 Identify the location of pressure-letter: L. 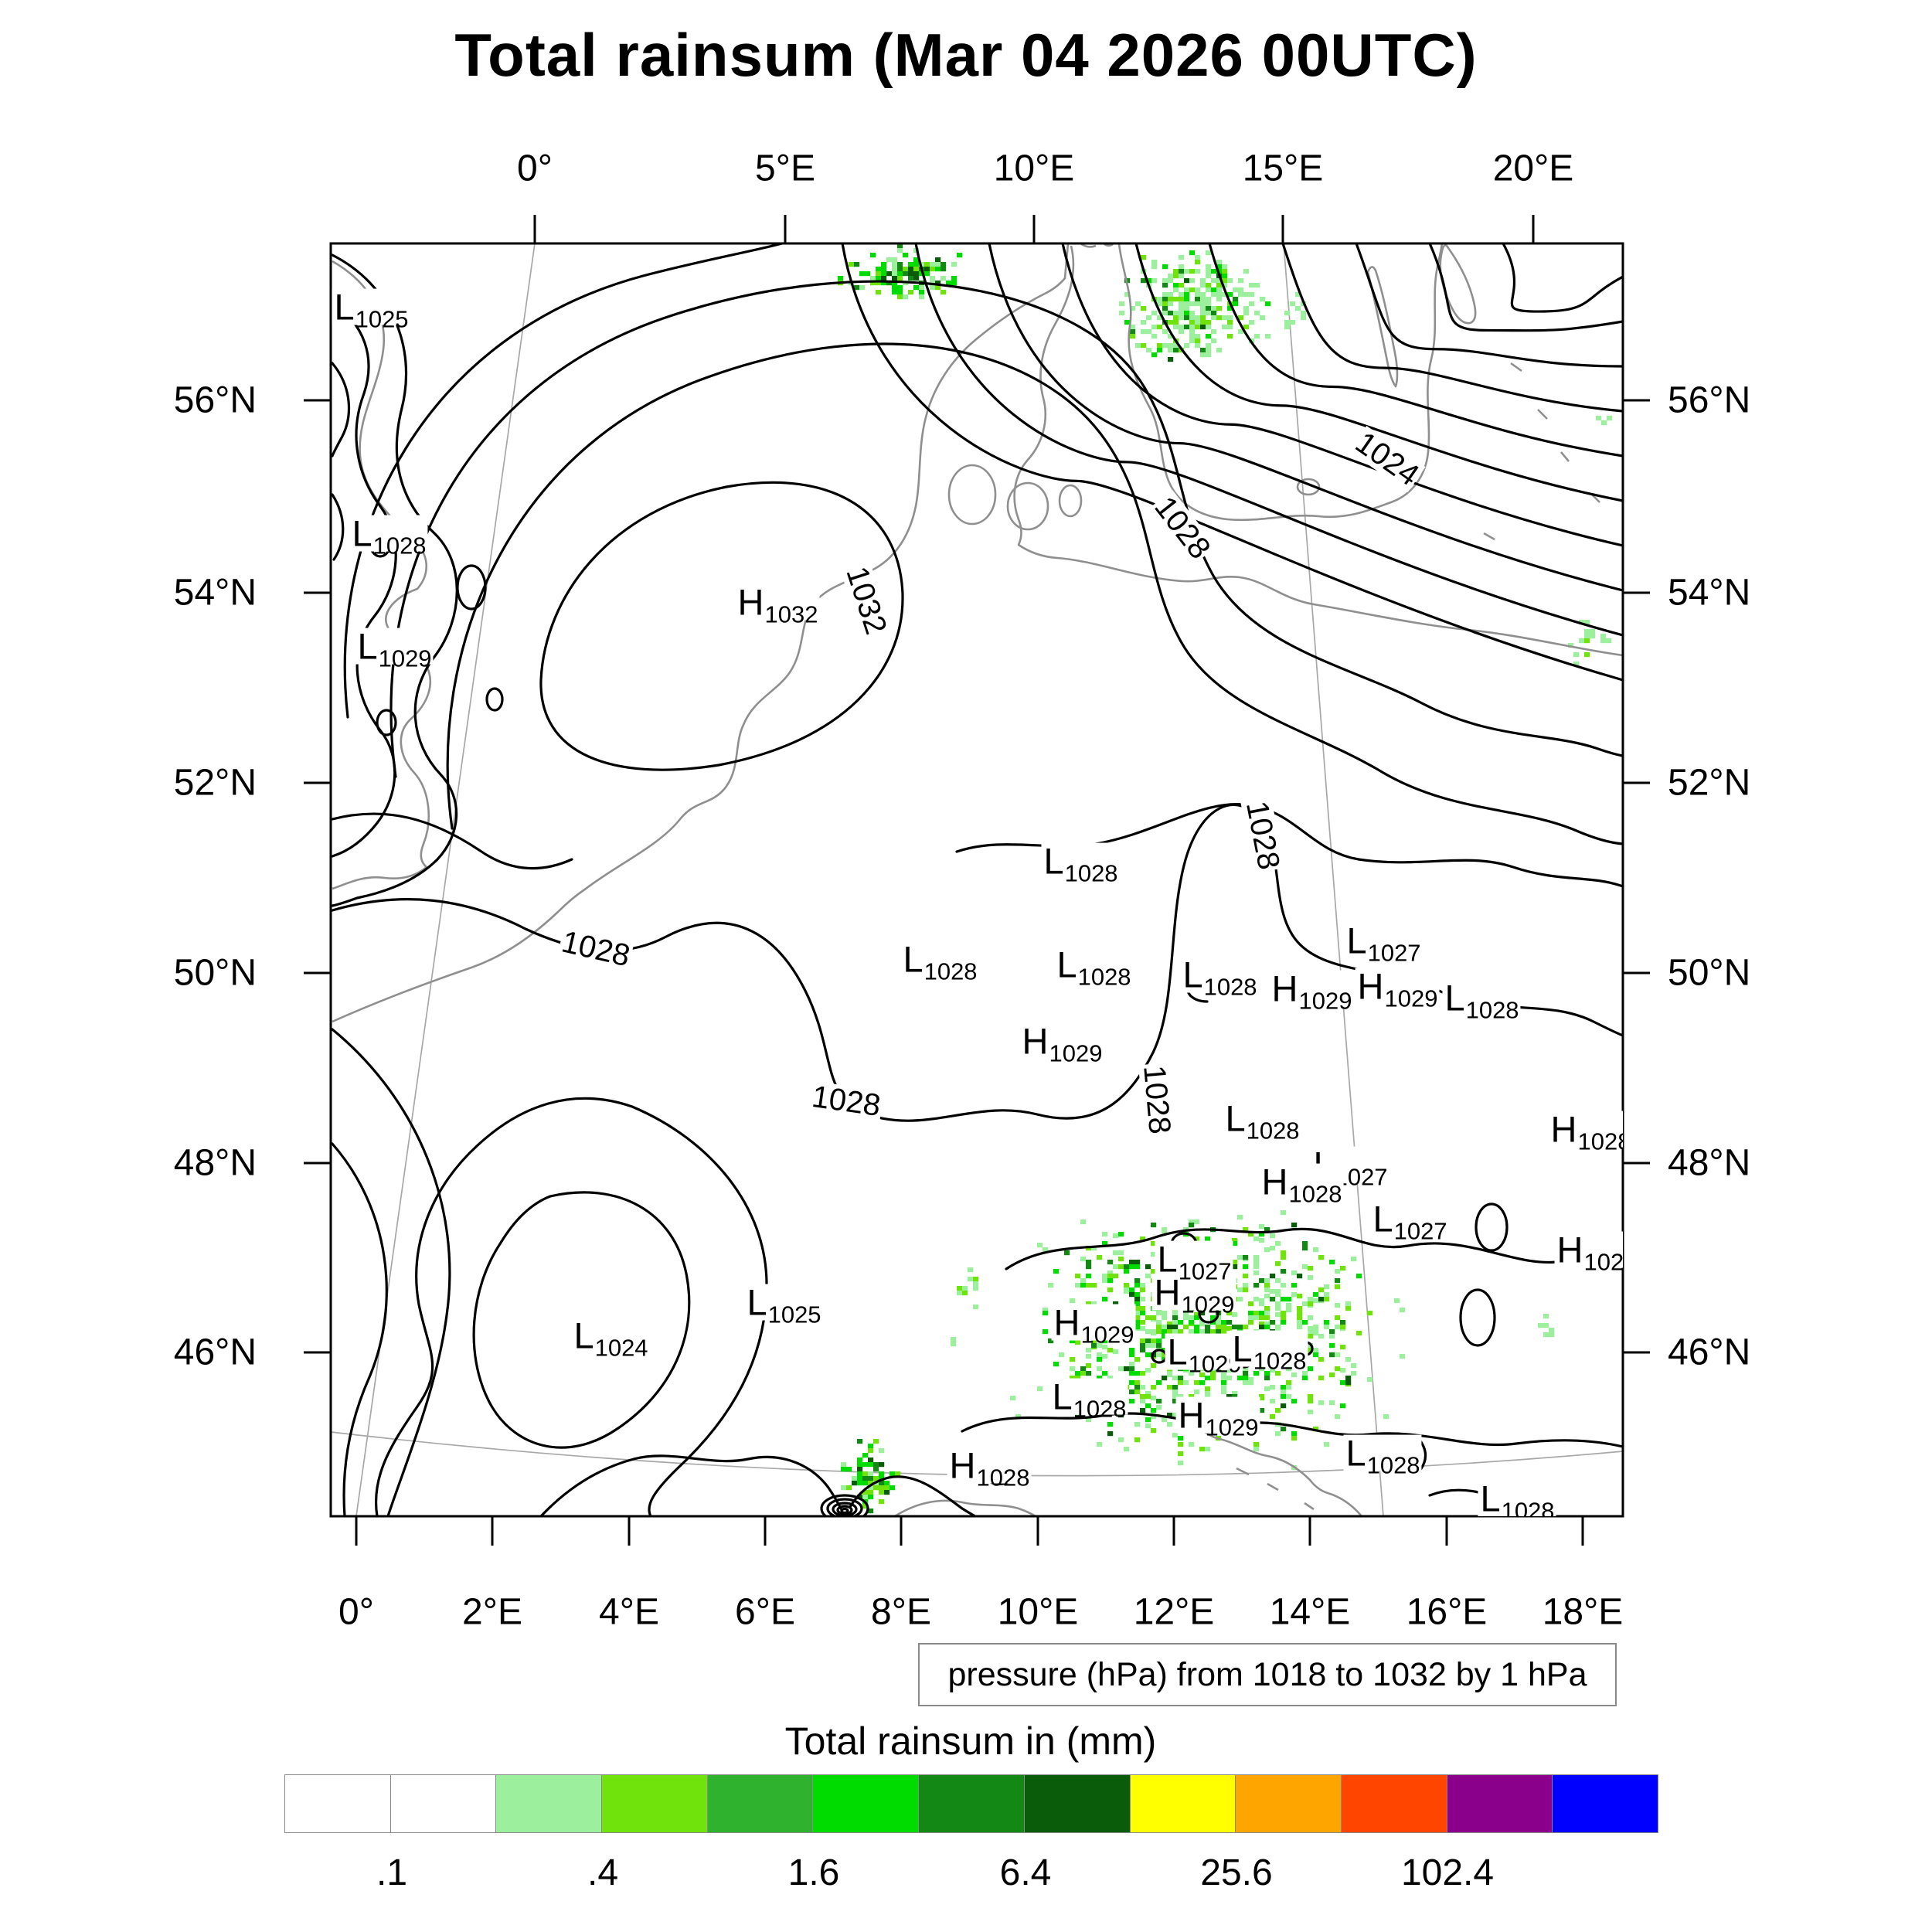
(1177, 1352).